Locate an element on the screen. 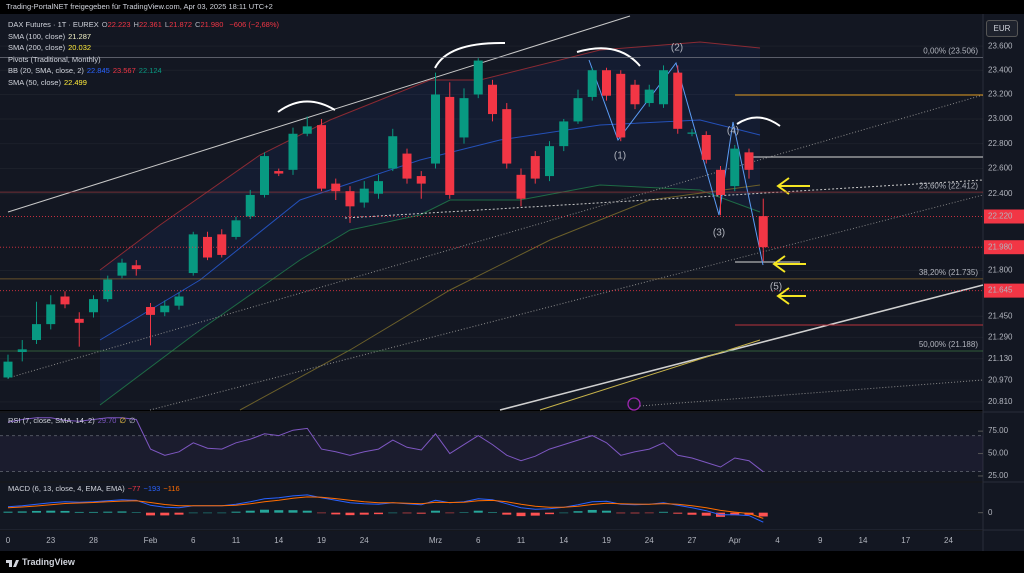 The image size is (1024, 573). price-marker is located at coordinates (1004, 290).